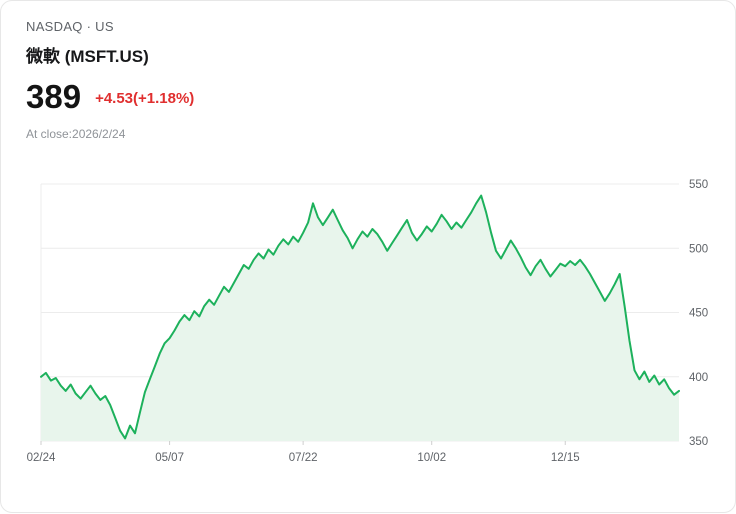 This screenshot has height=514, width=736. I want to click on x-axis-label: 07/22, so click(303, 458).